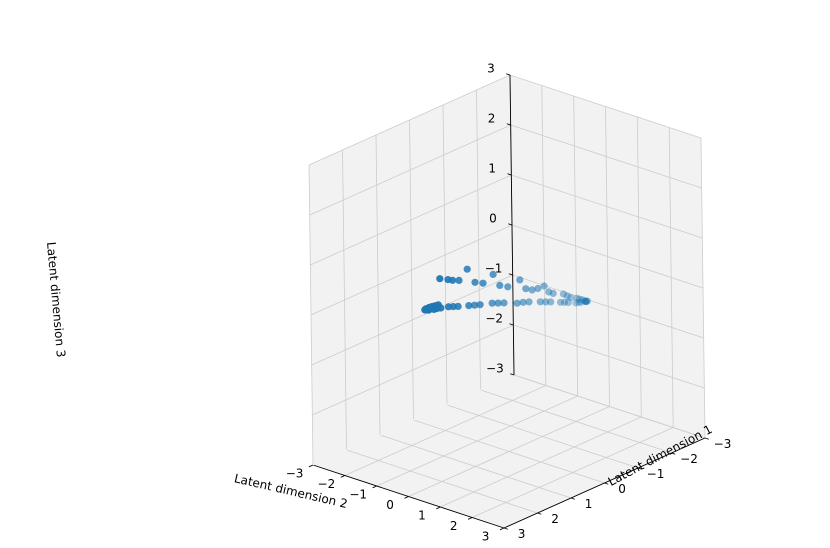 Image resolution: width=830 pixels, height=548 pixels. What do you see at coordinates (422, 515) in the screenshot?
I see `y-tick-label: 1` at bounding box center [422, 515].